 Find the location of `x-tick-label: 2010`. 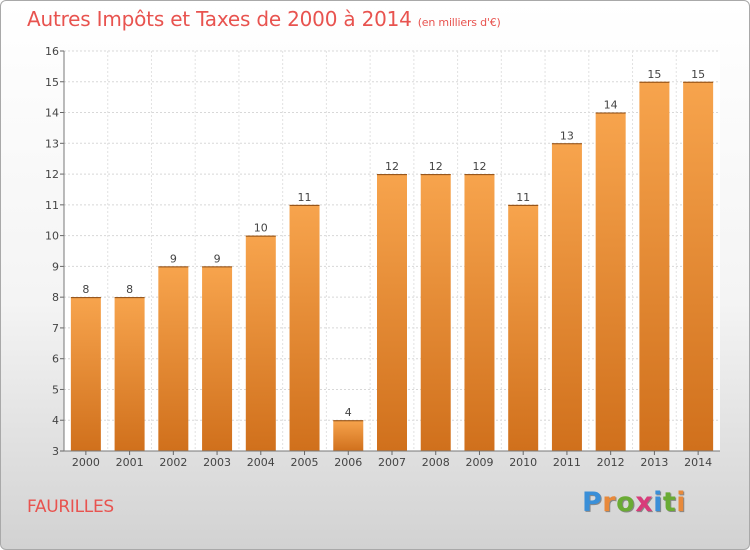

x-tick-label: 2010 is located at coordinates (523, 462).